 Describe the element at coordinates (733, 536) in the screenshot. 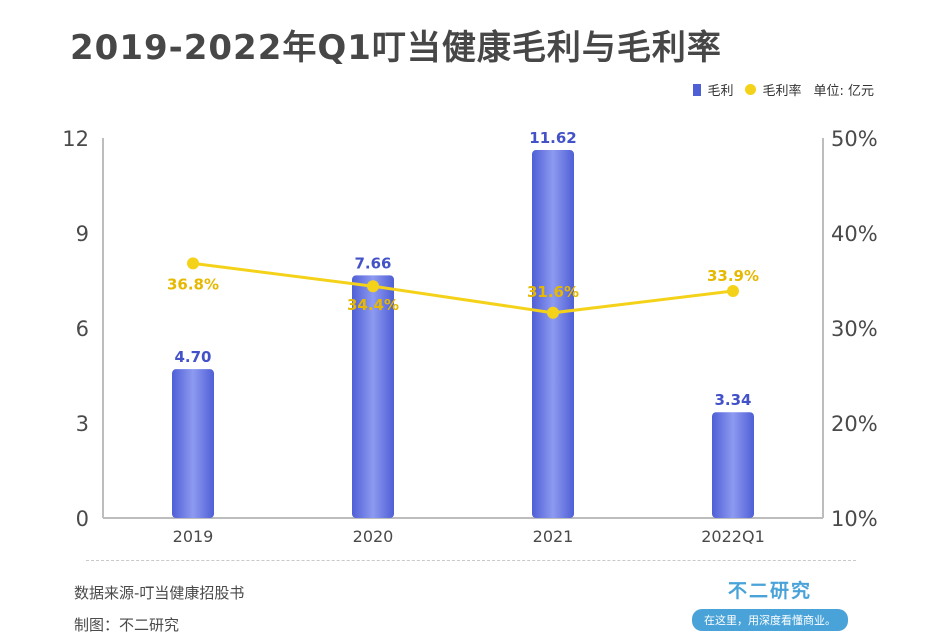

I see `x-tick-label: 2022Q1` at that location.